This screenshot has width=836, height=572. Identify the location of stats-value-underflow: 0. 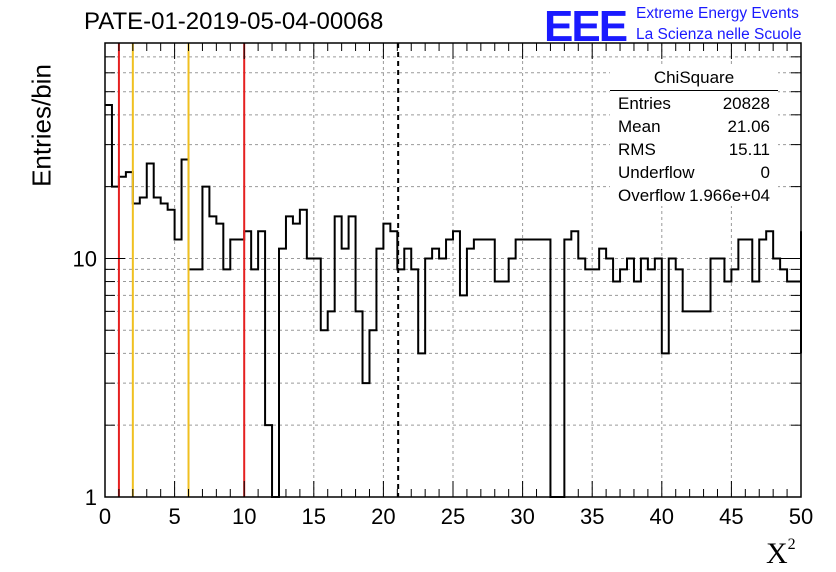
(765, 172).